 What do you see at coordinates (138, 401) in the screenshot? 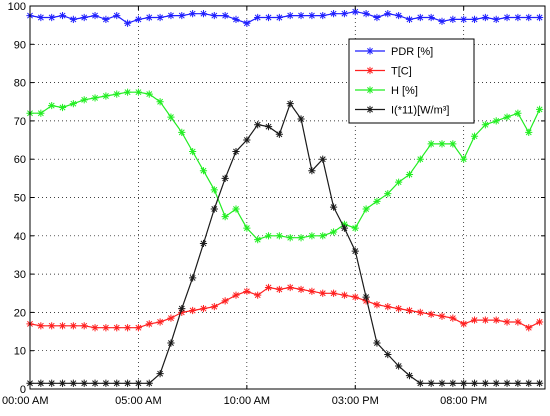
I see `x-tick-label: 05:00 AM` at bounding box center [138, 401].